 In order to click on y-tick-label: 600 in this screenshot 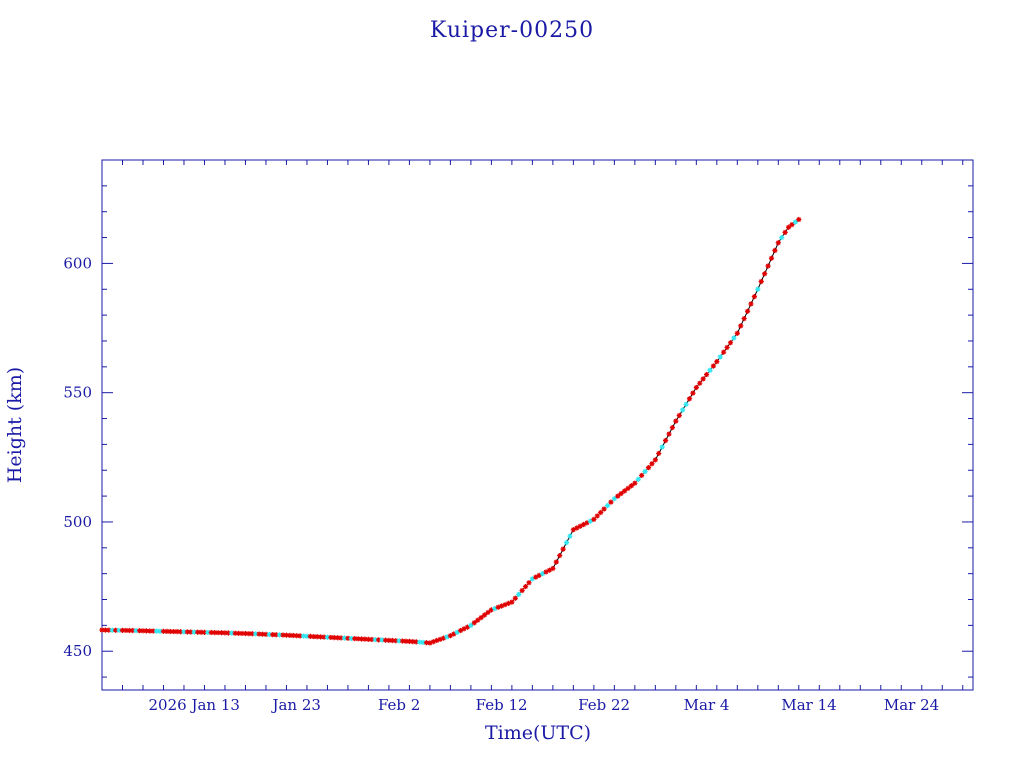, I will do `click(77, 263)`.